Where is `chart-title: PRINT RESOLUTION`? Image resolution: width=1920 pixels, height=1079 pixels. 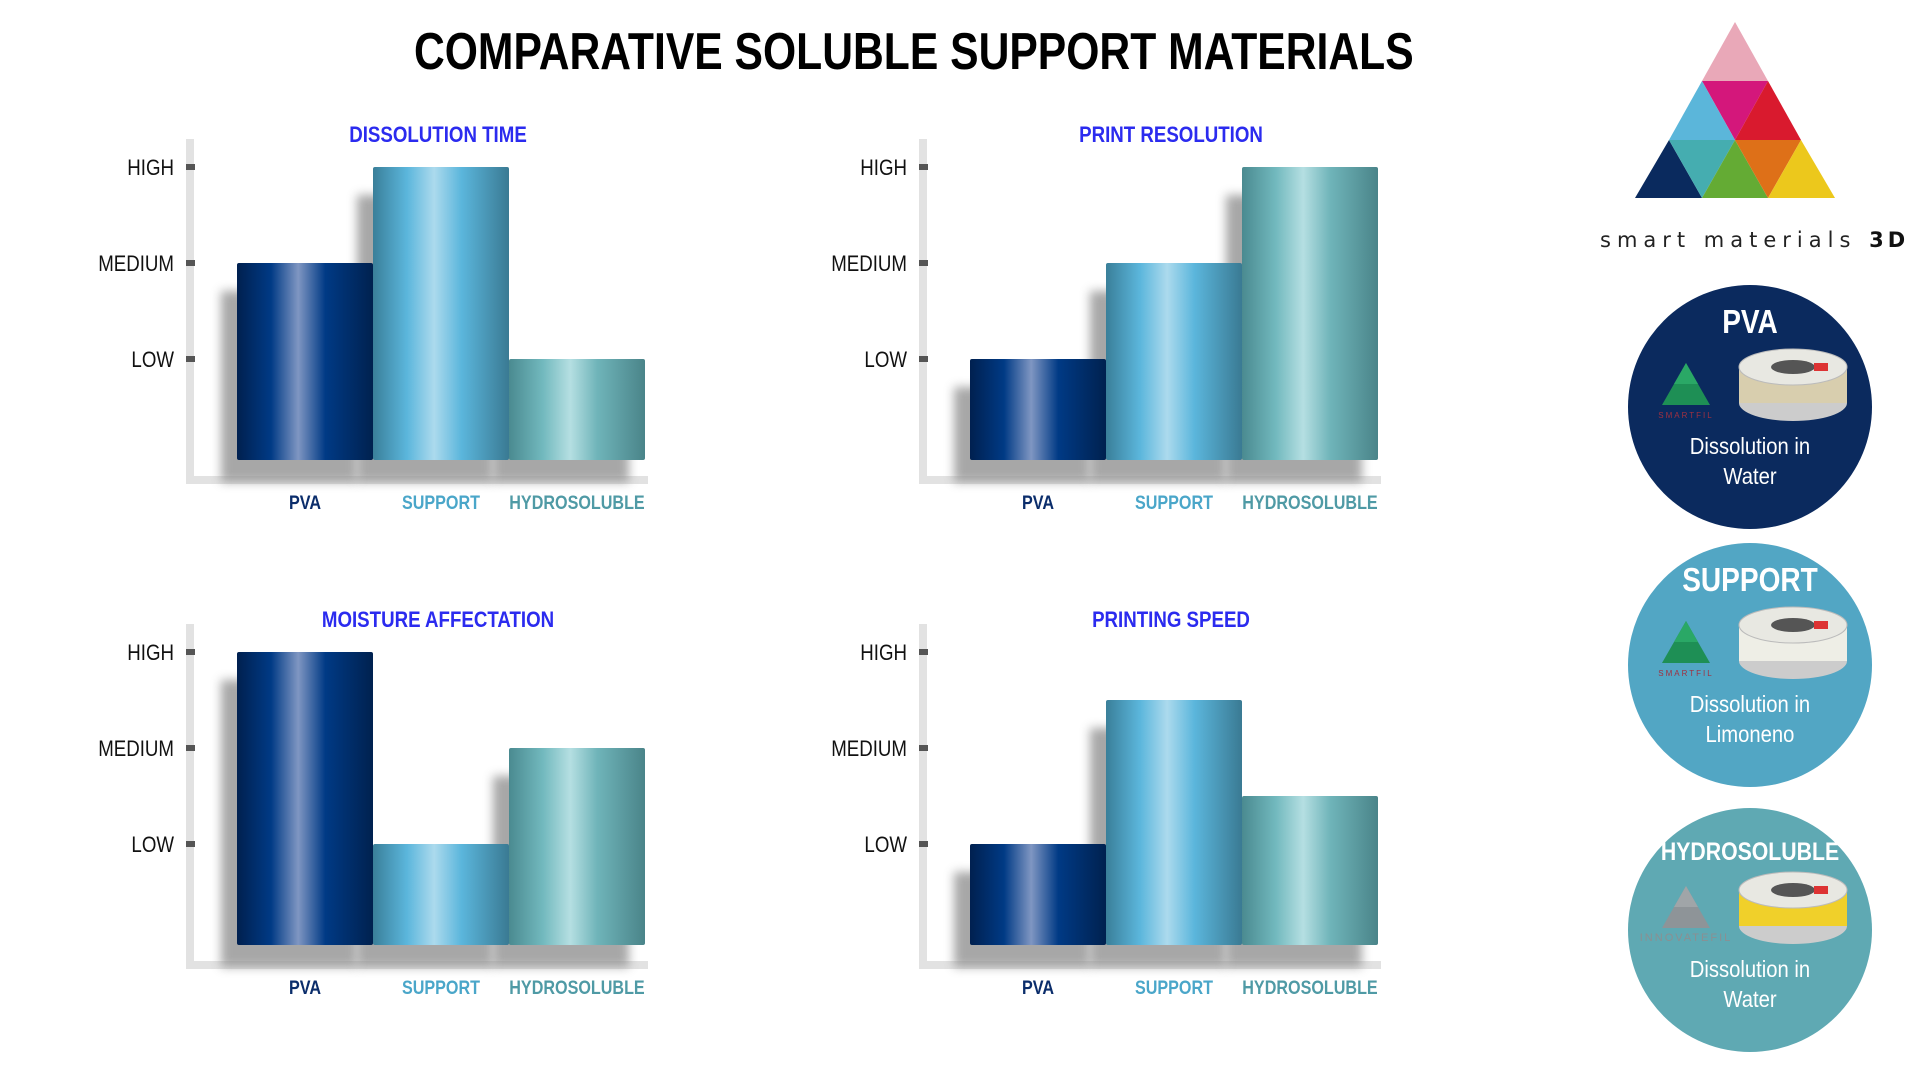
chart-title: PRINT RESOLUTION is located at coordinates (1171, 136).